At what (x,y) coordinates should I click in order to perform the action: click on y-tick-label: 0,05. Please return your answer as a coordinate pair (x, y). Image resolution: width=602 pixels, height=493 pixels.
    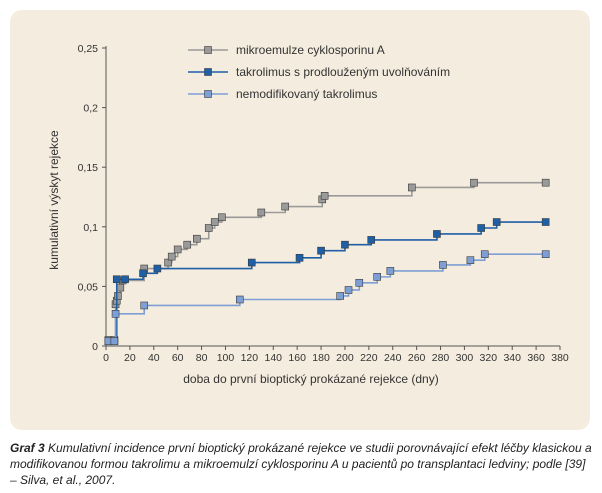
    Looking at the image, I should click on (88, 287).